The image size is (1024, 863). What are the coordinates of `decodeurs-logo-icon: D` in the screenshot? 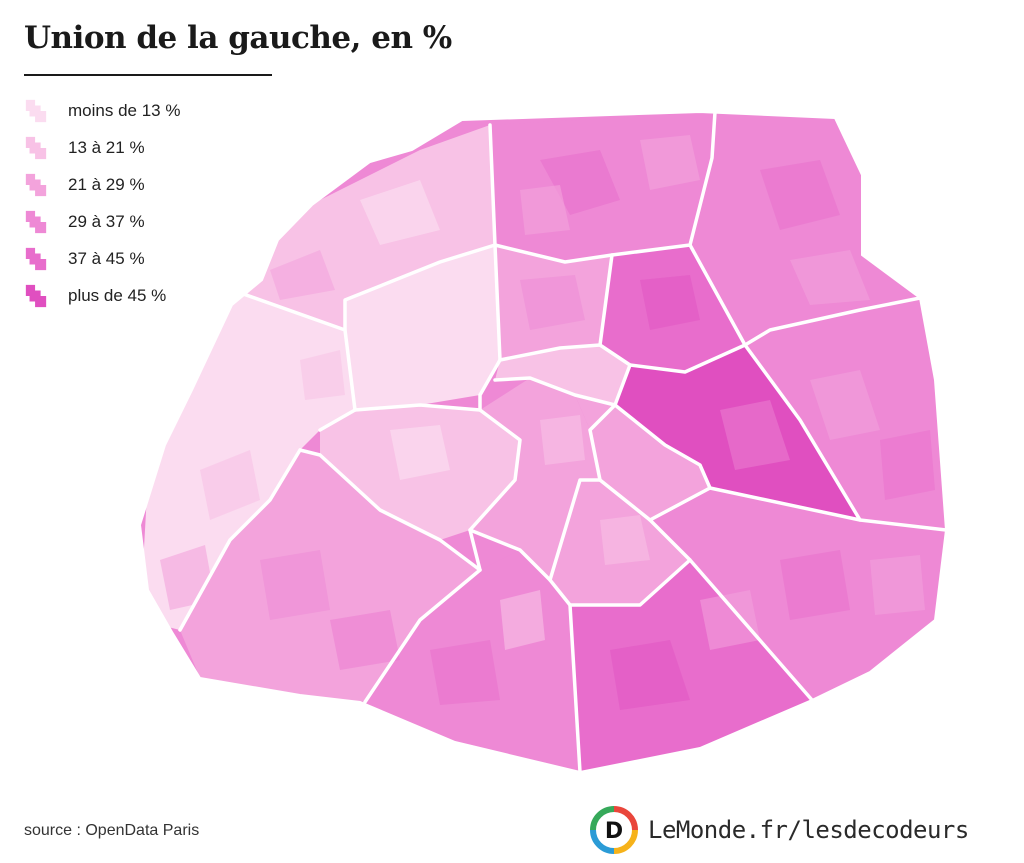 It's located at (614, 830).